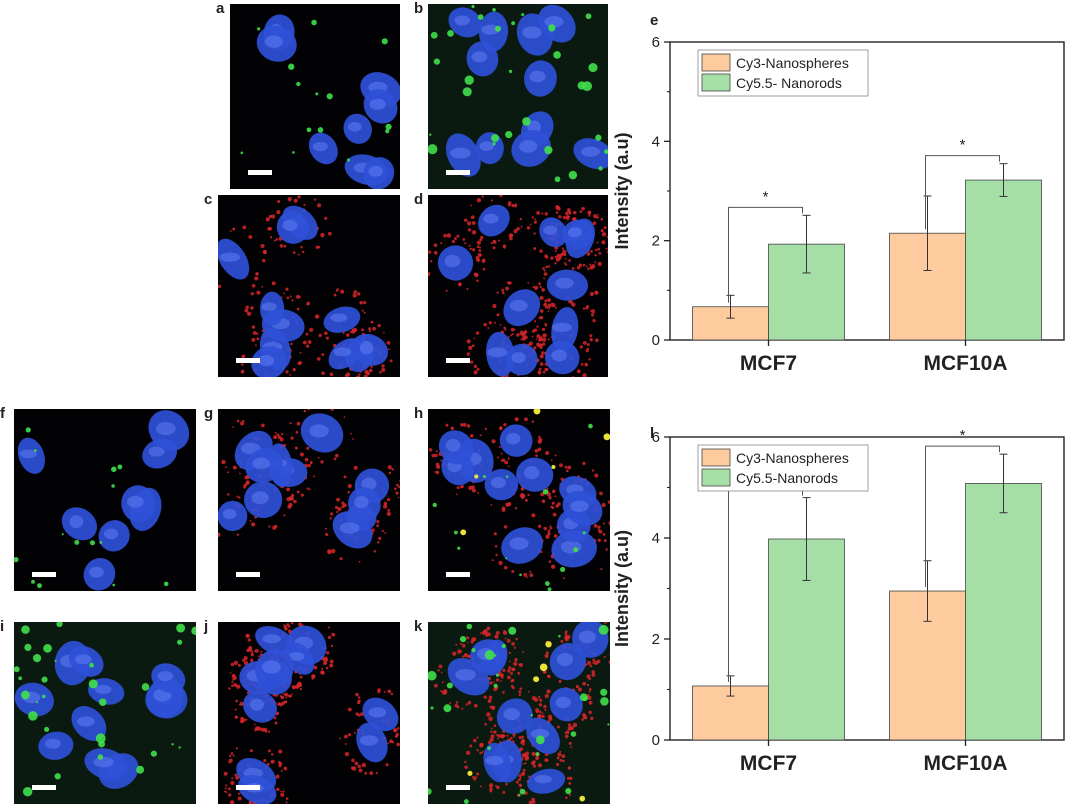 The image size is (1080, 807). Describe the element at coordinates (2, 413) in the screenshot. I see `panel-label-f: f` at that location.